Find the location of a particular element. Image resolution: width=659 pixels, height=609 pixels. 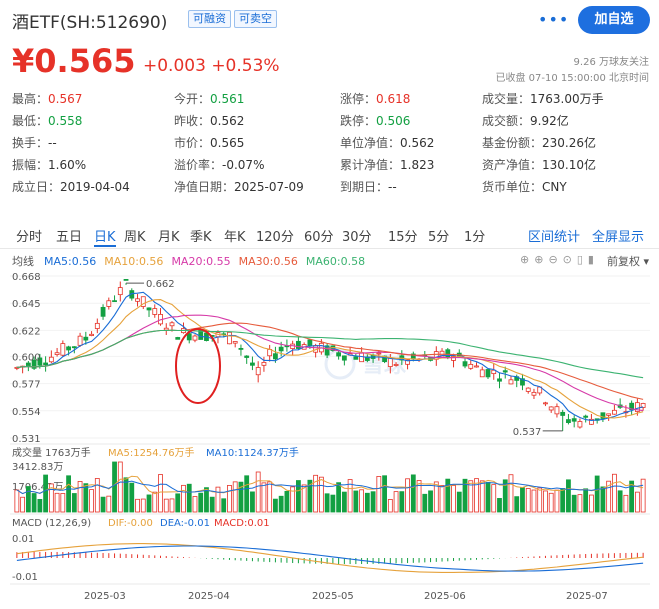

more-dots-icon: ••• is located at coordinates (554, 19).